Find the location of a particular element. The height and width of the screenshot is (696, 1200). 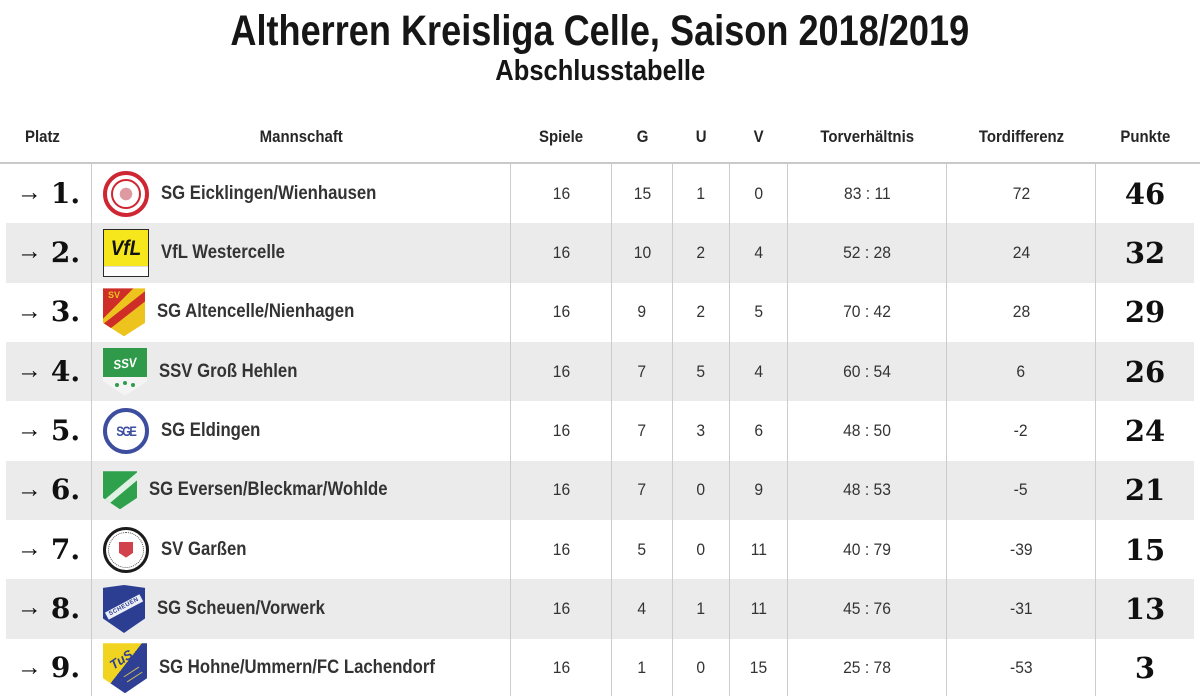

wins-cell: 1 is located at coordinates (642, 667).